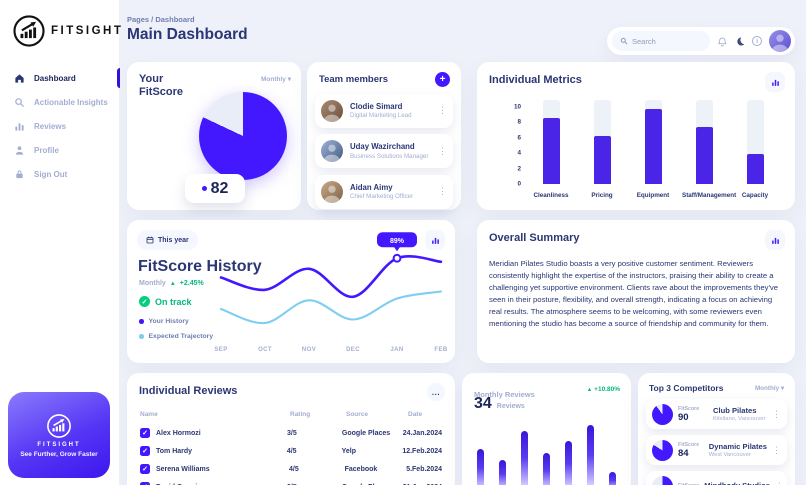 Image resolution: width=806 pixels, height=485 pixels. What do you see at coordinates (740, 41) in the screenshot?
I see `dark-mode-moon-icon` at bounding box center [740, 41].